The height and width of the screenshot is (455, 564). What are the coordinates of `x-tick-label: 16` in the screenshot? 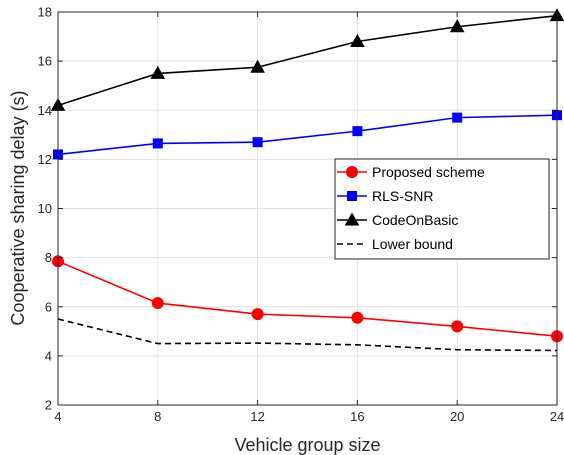 It's located at (357, 416).